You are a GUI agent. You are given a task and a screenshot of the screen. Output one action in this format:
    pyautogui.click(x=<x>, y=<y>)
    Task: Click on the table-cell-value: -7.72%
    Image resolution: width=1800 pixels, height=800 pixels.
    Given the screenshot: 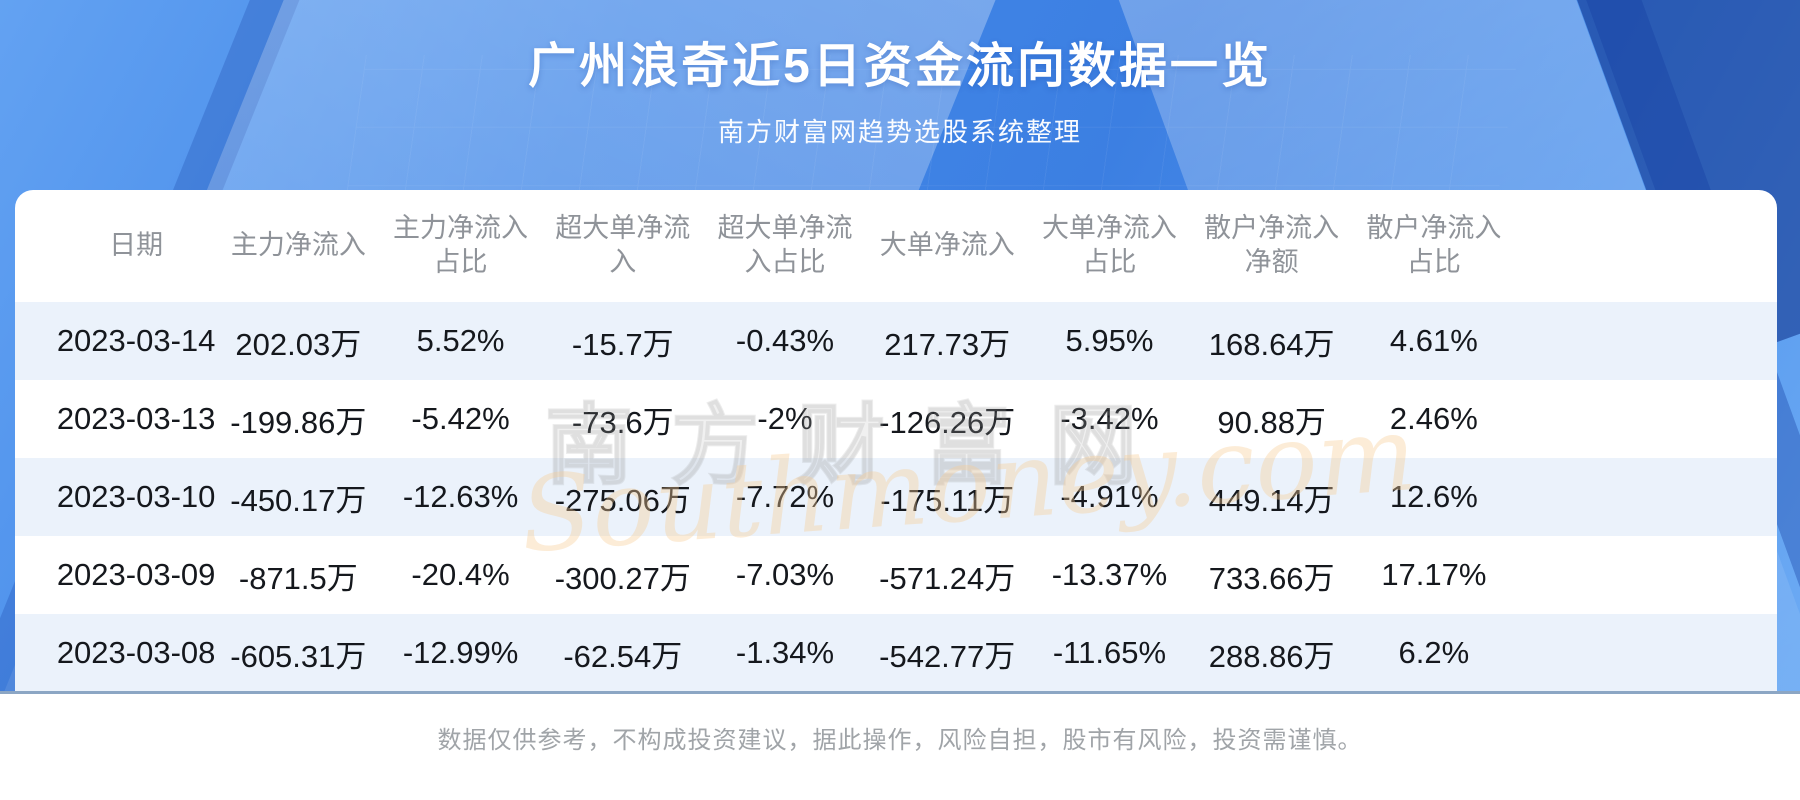 What is the action you would take?
    pyautogui.click(x=785, y=496)
    